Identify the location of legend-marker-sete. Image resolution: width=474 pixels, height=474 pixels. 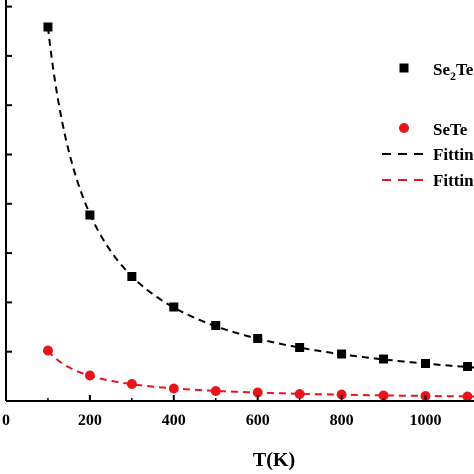
(404, 128).